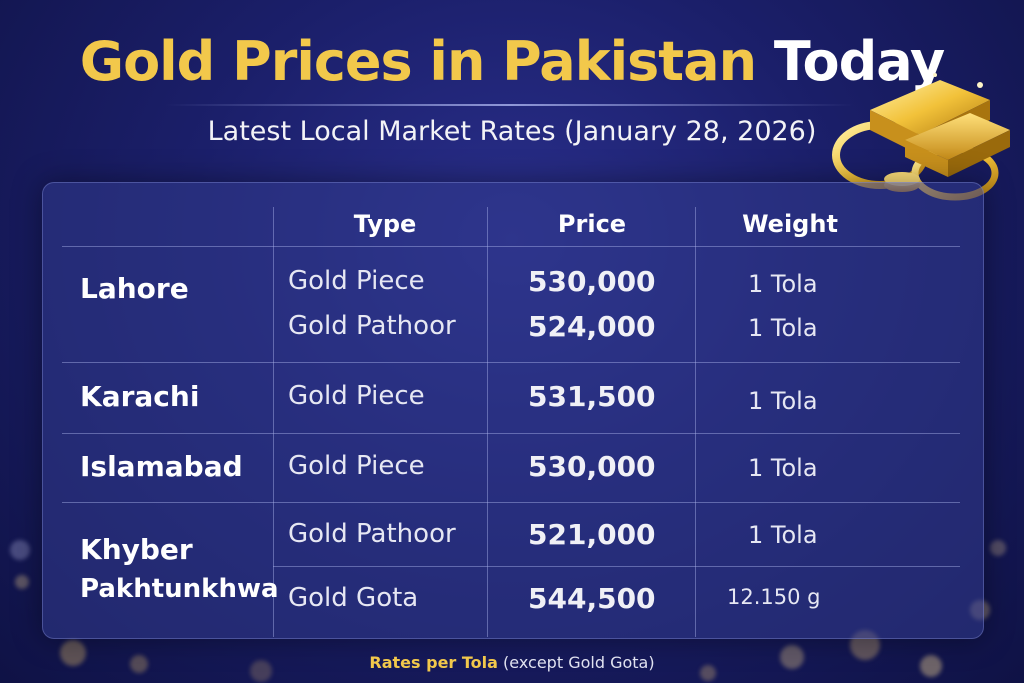 The width and height of the screenshot is (1024, 683). I want to click on row-weight: 12.150 g, so click(774, 597).